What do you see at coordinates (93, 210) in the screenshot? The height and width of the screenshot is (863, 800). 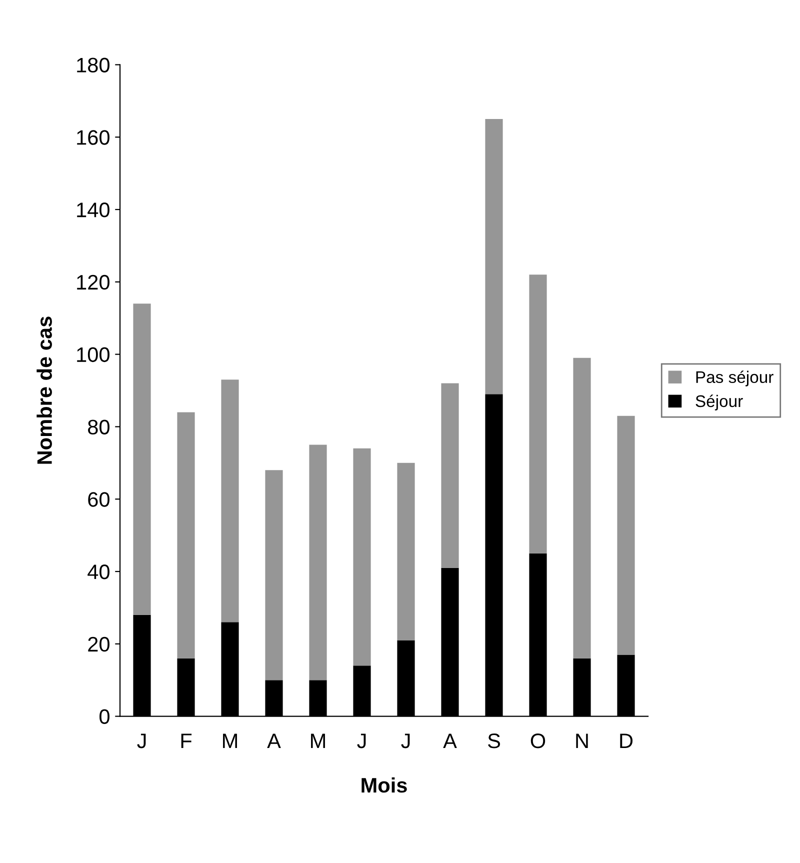 I see `y-tick-label: 140` at bounding box center [93, 210].